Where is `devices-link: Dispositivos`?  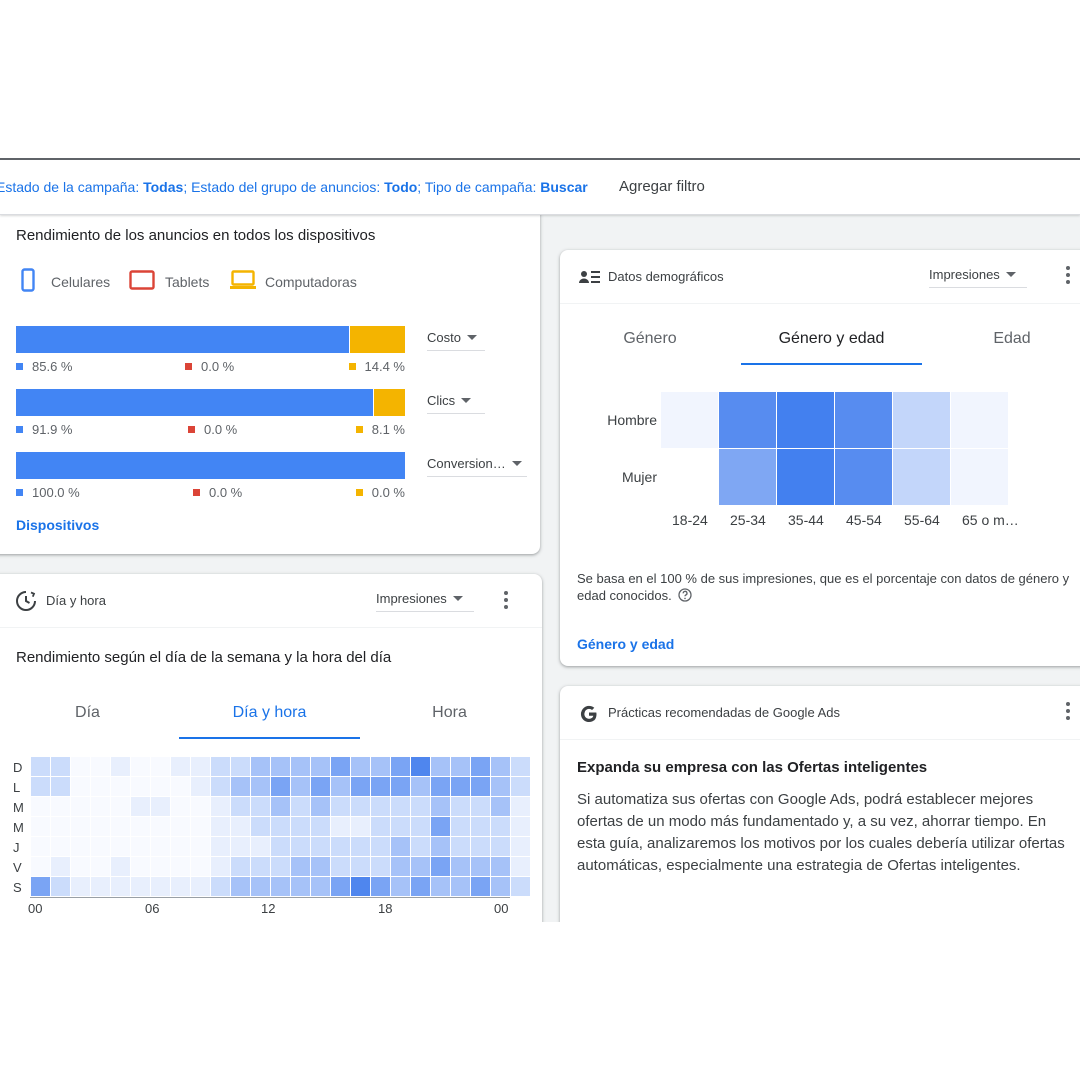
devices-link: Dispositivos is located at coordinates (58, 525).